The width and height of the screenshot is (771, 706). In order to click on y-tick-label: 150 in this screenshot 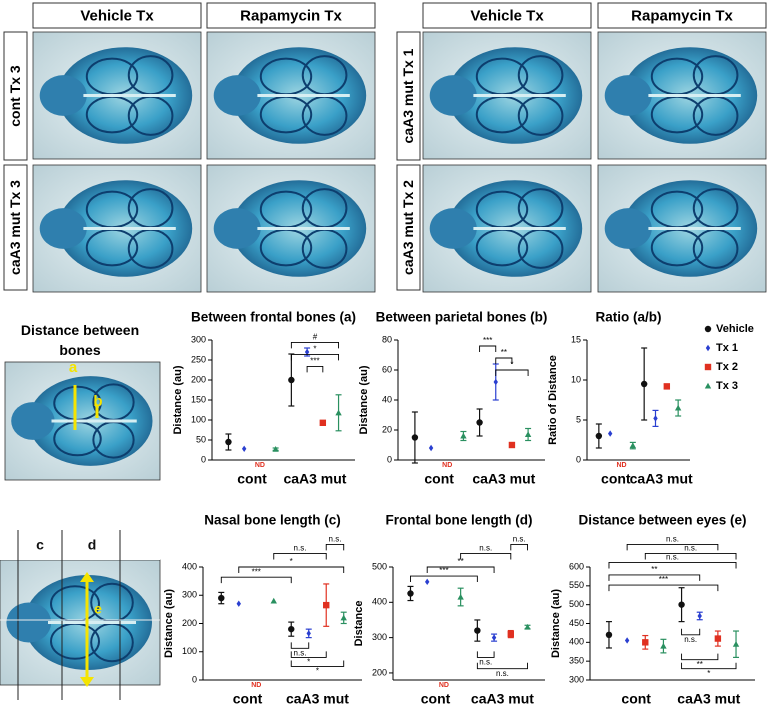, I will do `click(198, 399)`.